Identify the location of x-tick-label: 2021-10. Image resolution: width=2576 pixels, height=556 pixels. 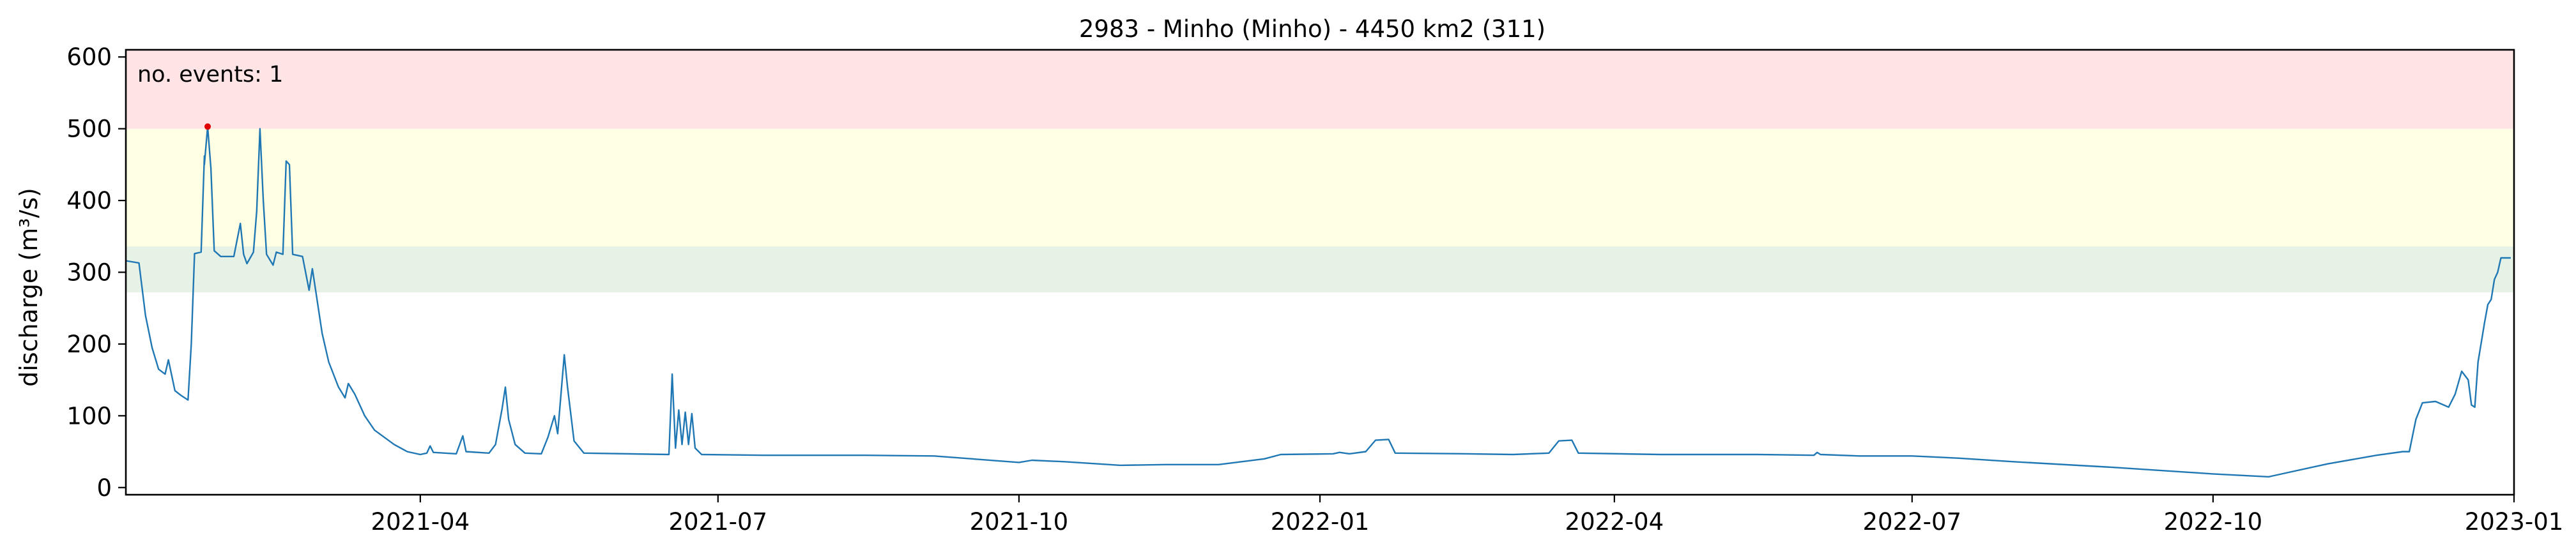
(1019, 522).